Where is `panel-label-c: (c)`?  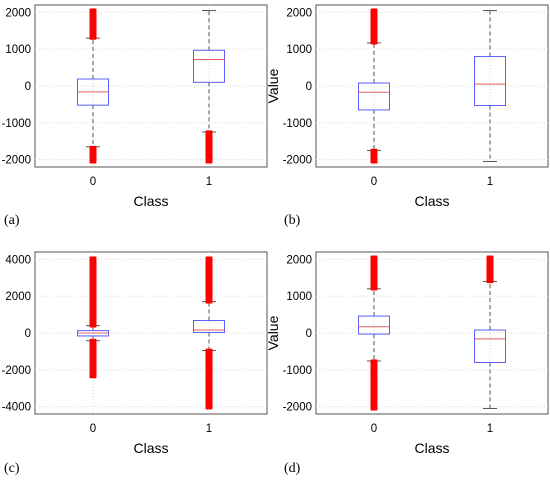
panel-label-c: (c) is located at coordinates (12, 468).